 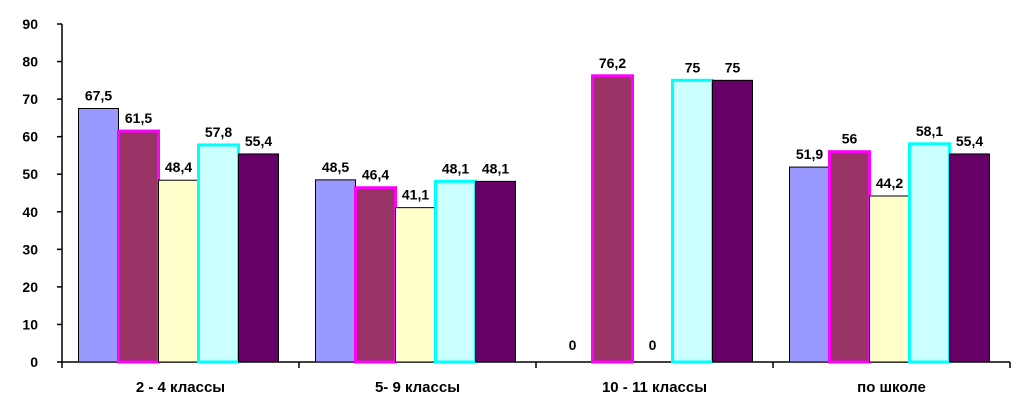 What do you see at coordinates (30, 24) in the screenshot?
I see `y-tick-label: 90` at bounding box center [30, 24].